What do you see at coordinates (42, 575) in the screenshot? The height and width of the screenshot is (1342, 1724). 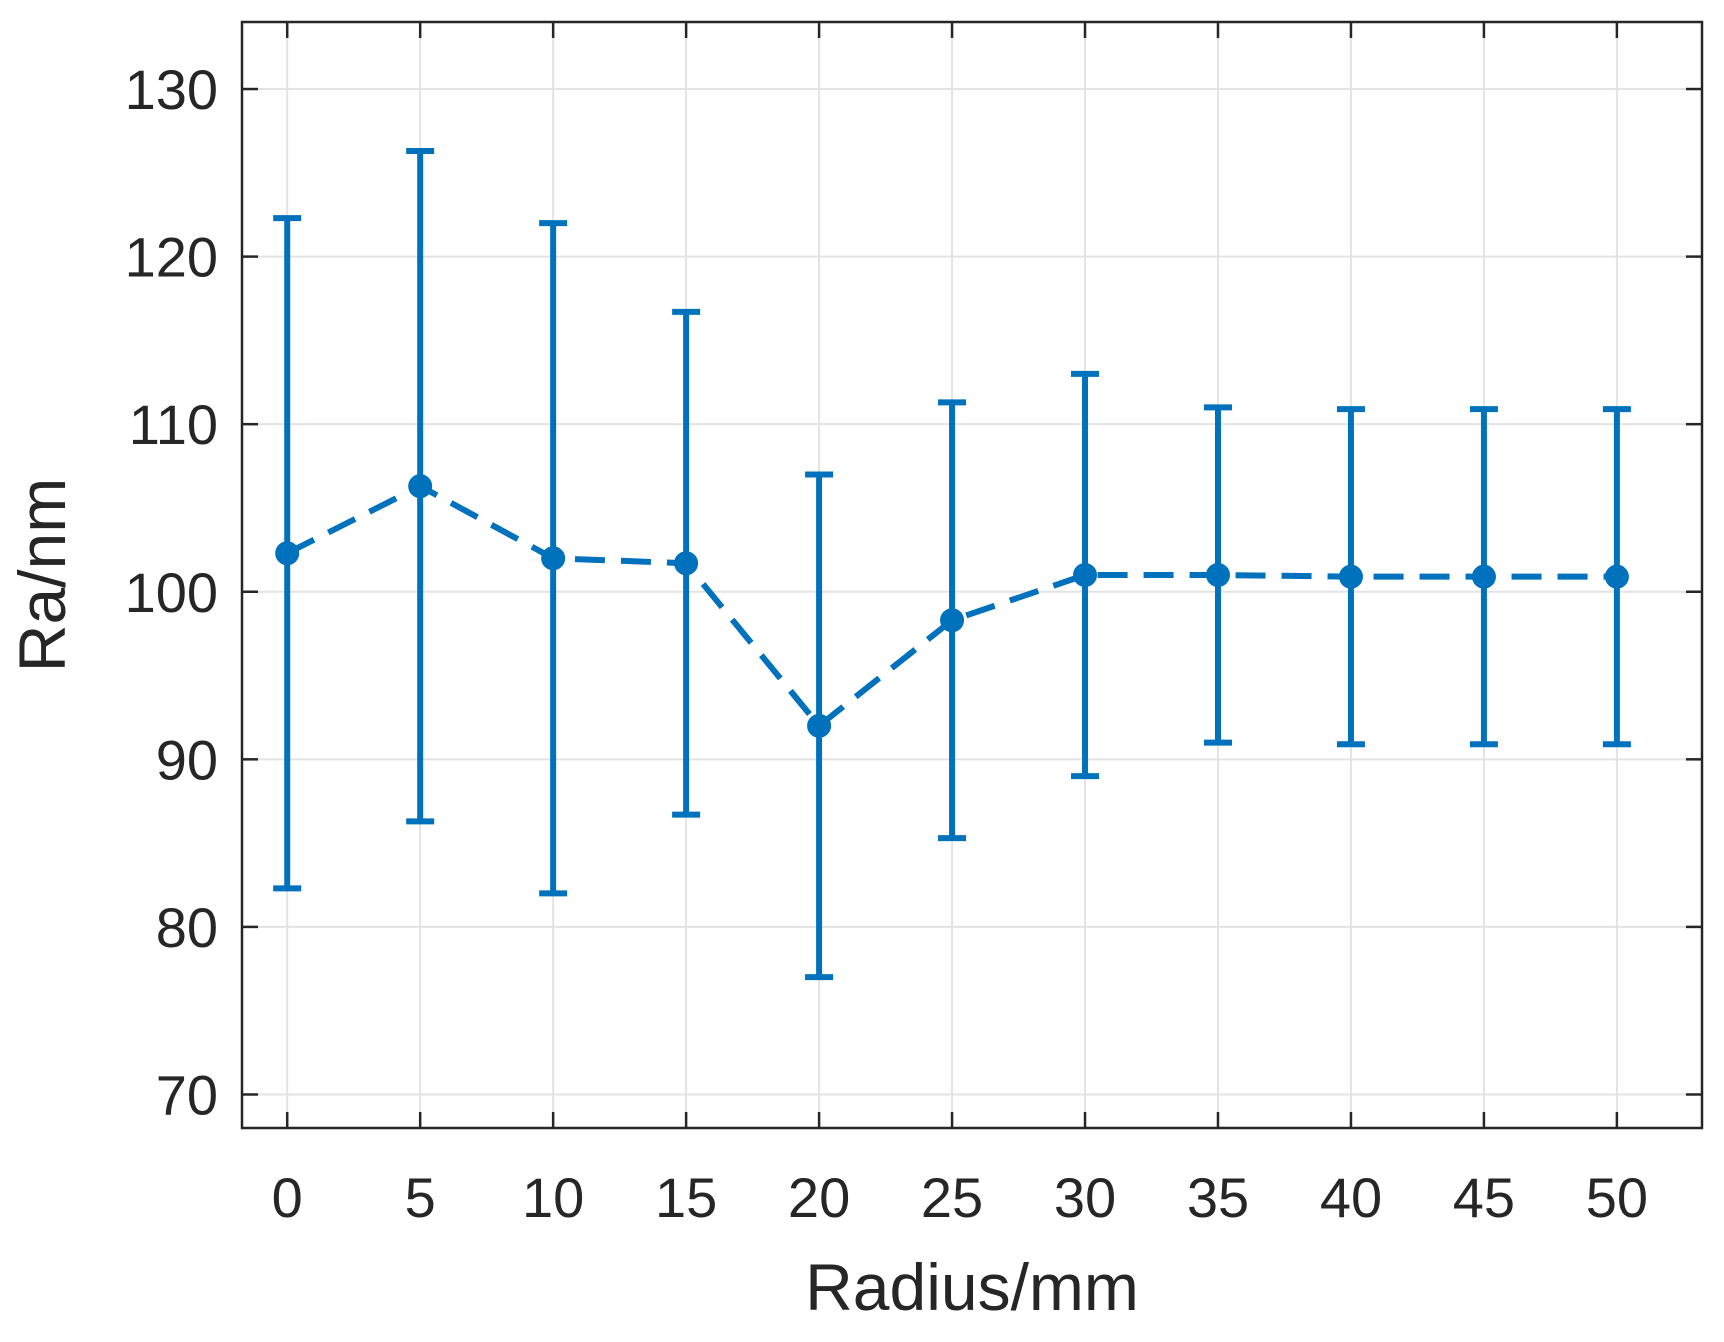 I see `y-axis-label: Ra/nm` at bounding box center [42, 575].